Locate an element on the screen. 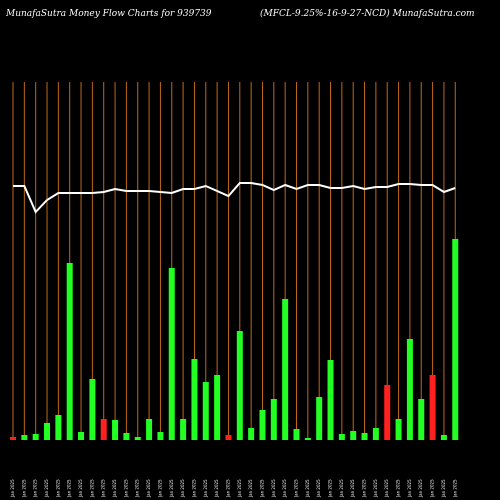  chart-subtitle: (MFCL-9.25%-16-9-27-NCD) MunafaSutra.com is located at coordinates (367, 14).